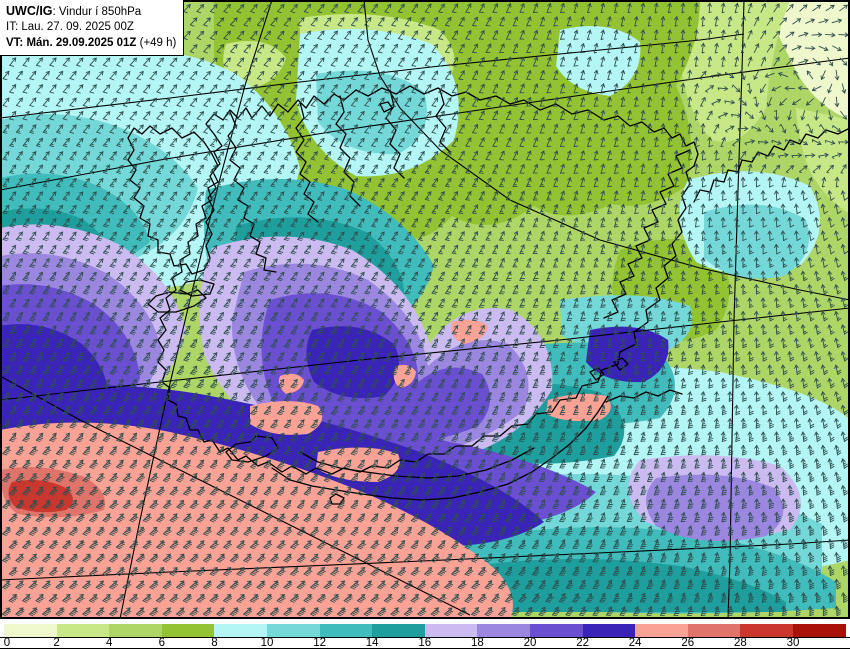 The image size is (850, 649). What do you see at coordinates (70, 27) in the screenshot?
I see `legend-line-init: IT: Lau. 27. 09. 2025 00Z` at bounding box center [70, 27].